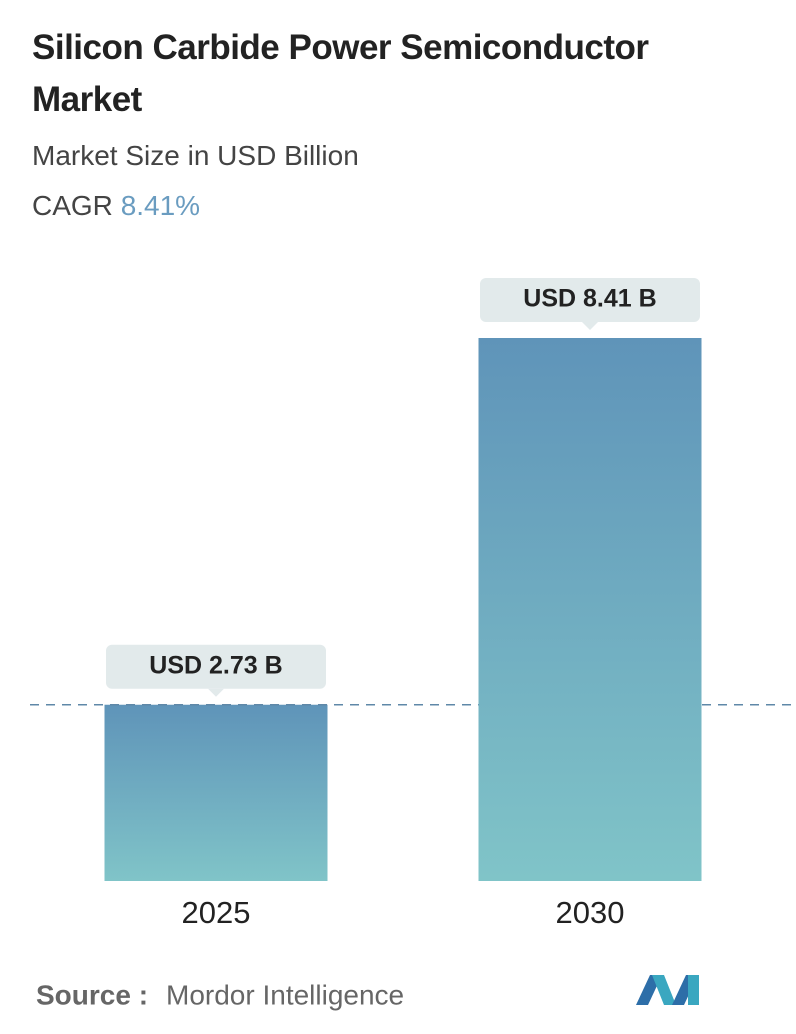  I want to click on value-label: USD 2.73 B, so click(215, 665).